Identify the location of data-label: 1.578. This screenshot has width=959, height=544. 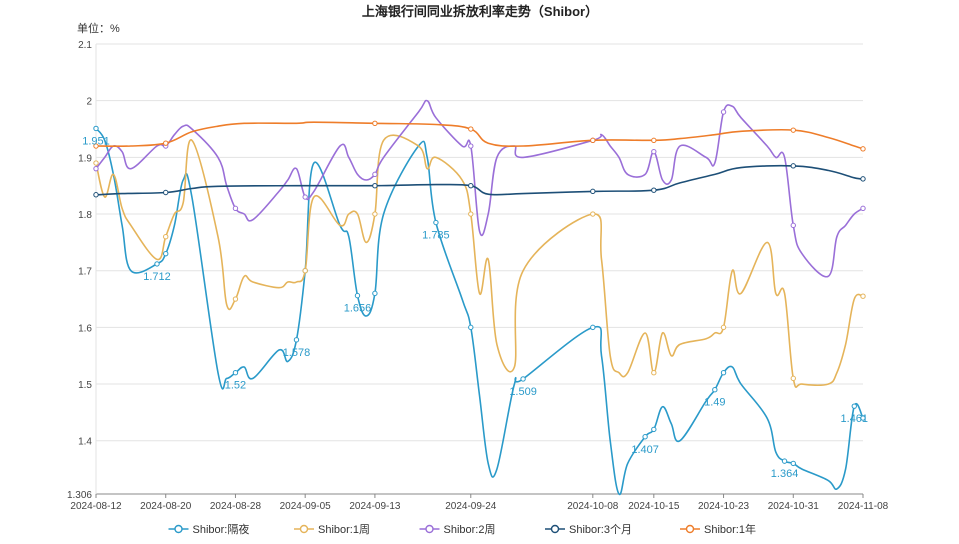
(297, 353).